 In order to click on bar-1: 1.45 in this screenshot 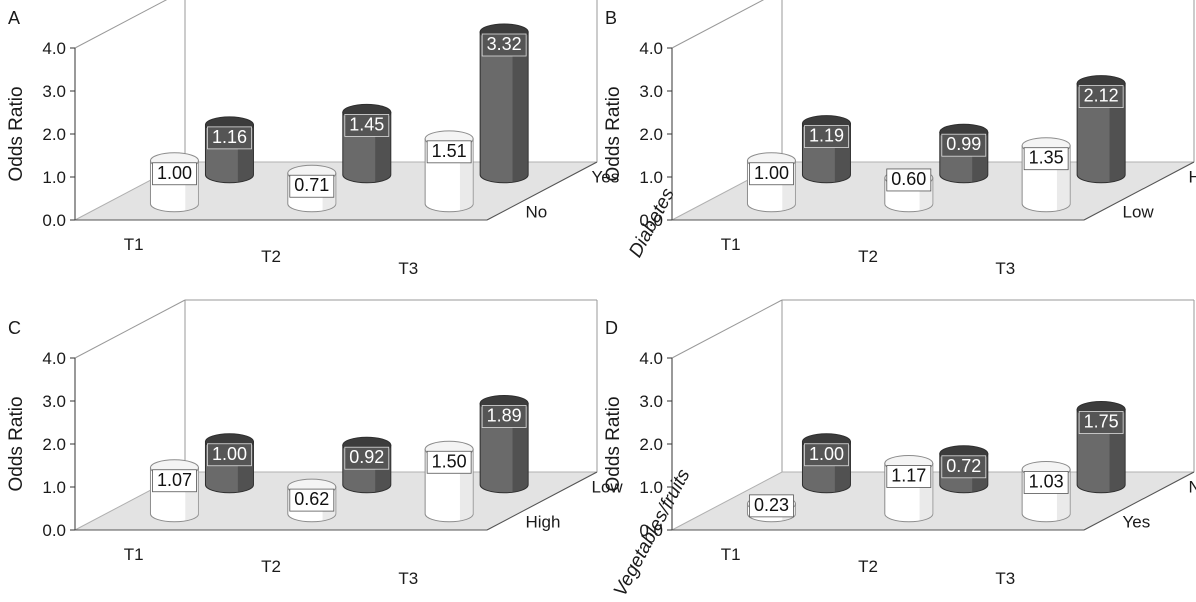, I will do `click(367, 143)`.